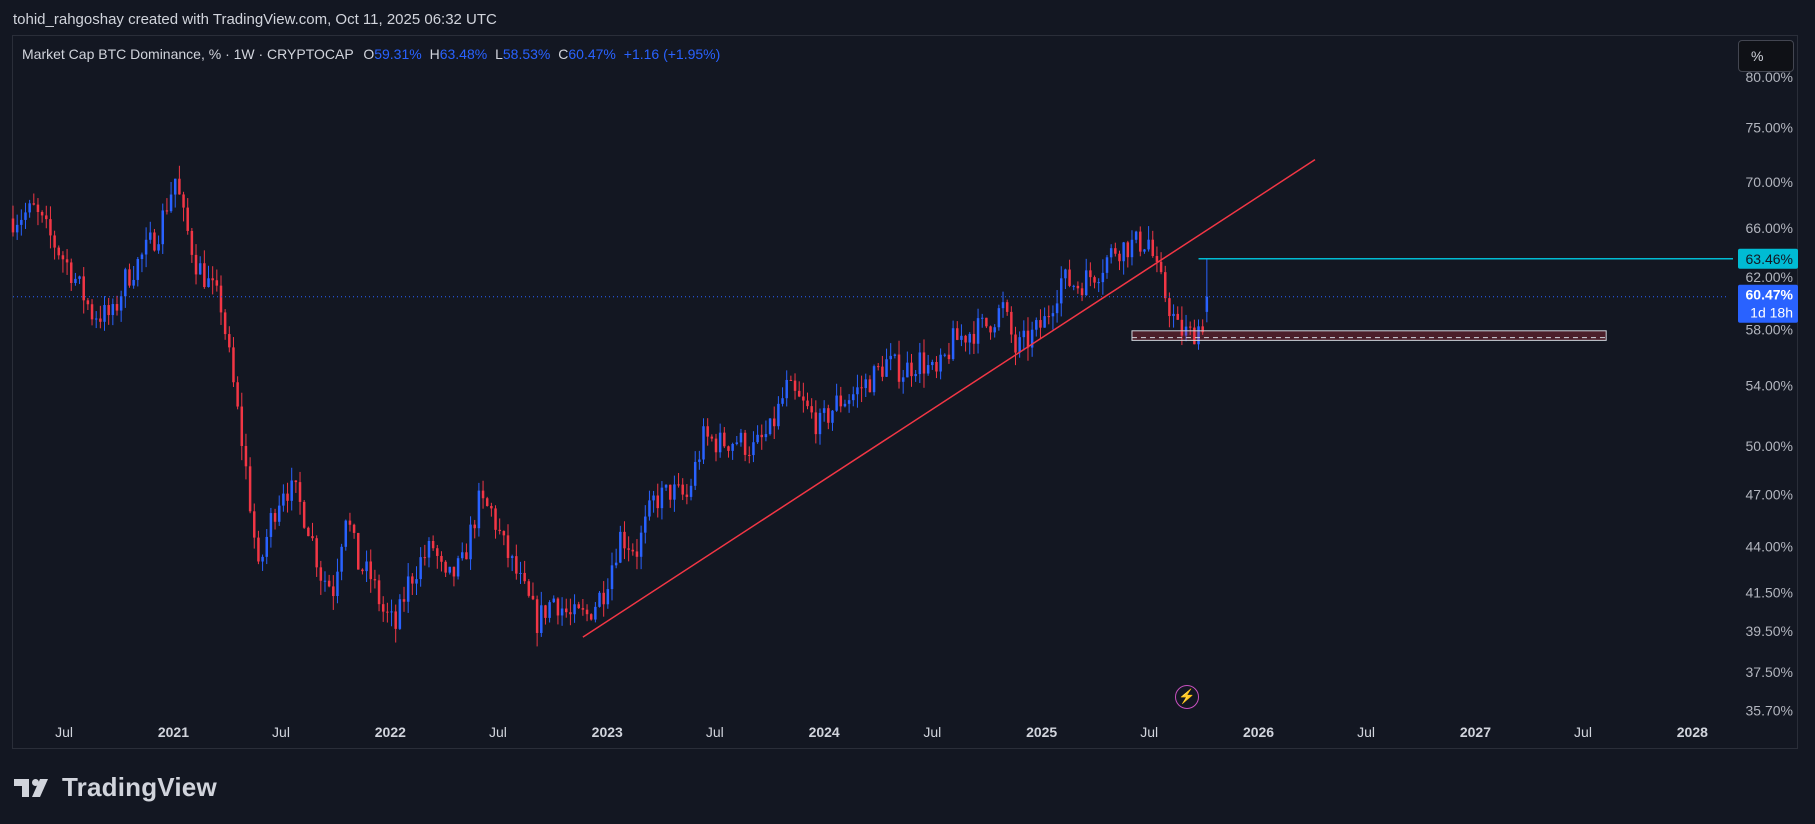  Describe the element at coordinates (672, 54) in the screenshot. I see `legend-change: +1.16 (+1.95%)` at that location.